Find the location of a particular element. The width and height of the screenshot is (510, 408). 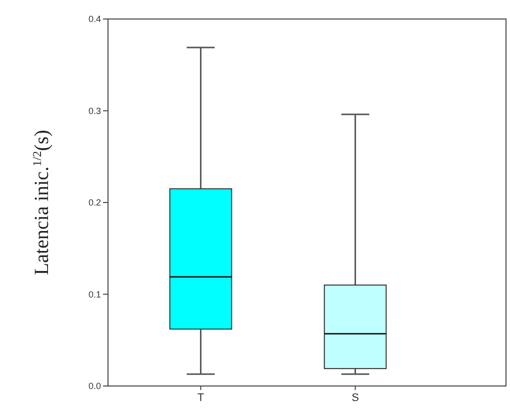

y-tick-label: 0.0 is located at coordinates (94, 386).